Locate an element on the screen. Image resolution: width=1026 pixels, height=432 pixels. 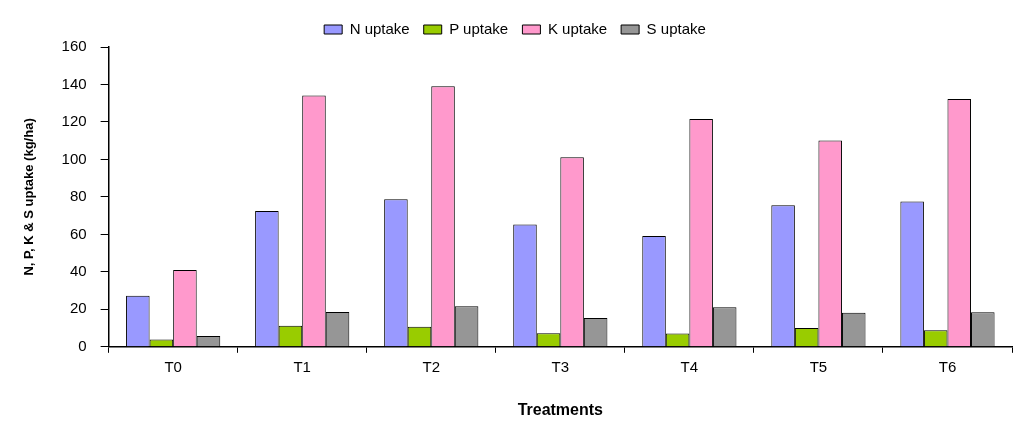
y-tick-label: 100 is located at coordinates (74, 158).